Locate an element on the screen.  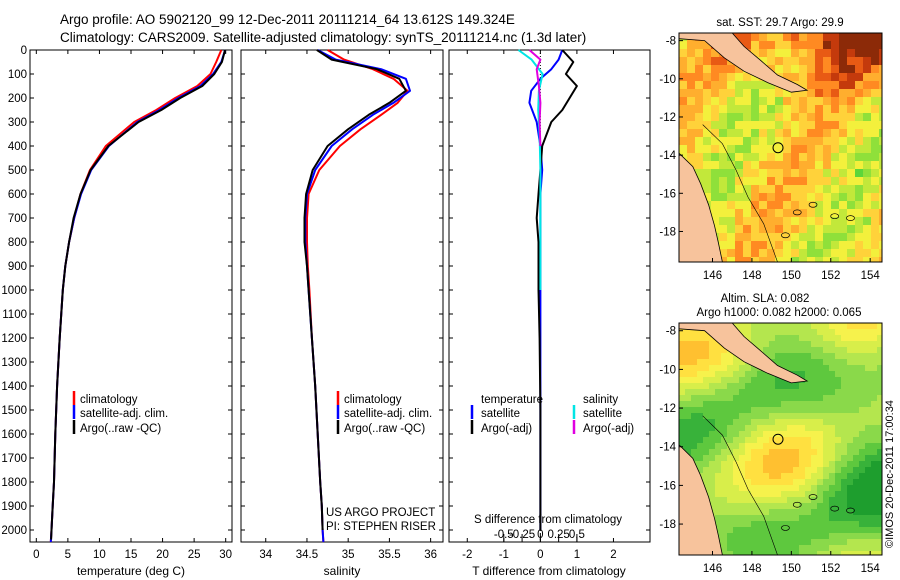
depth-contour is located at coordinates (740, 485).